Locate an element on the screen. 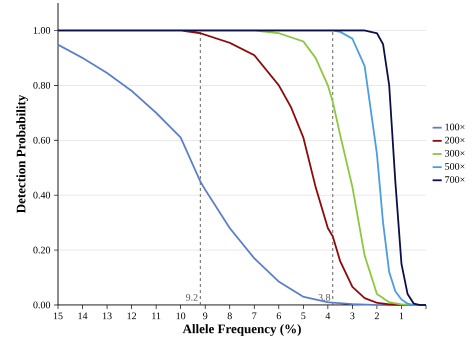 Image resolution: width=474 pixels, height=348 pixels. y-tick-label: 0.80 is located at coordinates (41, 85).